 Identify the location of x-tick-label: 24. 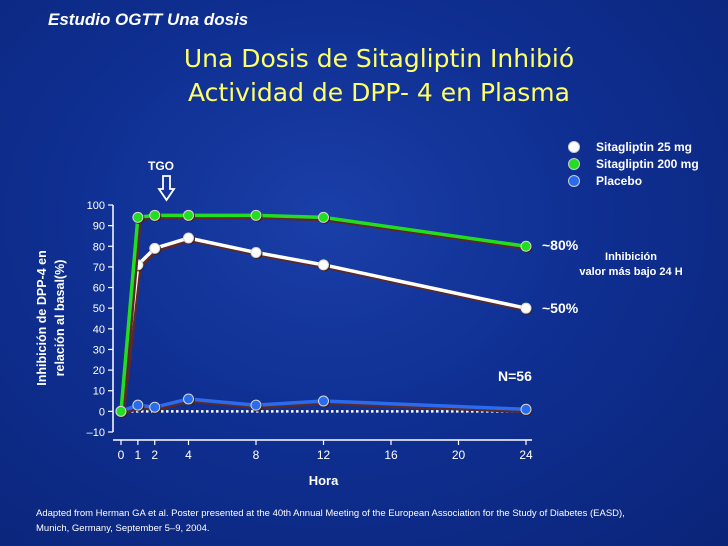
(526, 455).